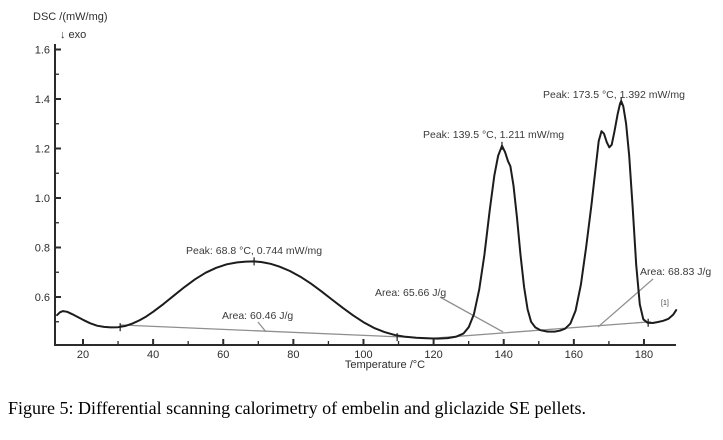 The image size is (723, 440). Describe the element at coordinates (70, 17) in the screenshot. I see `y-axis-label: DSC /(mW/mg)` at that location.